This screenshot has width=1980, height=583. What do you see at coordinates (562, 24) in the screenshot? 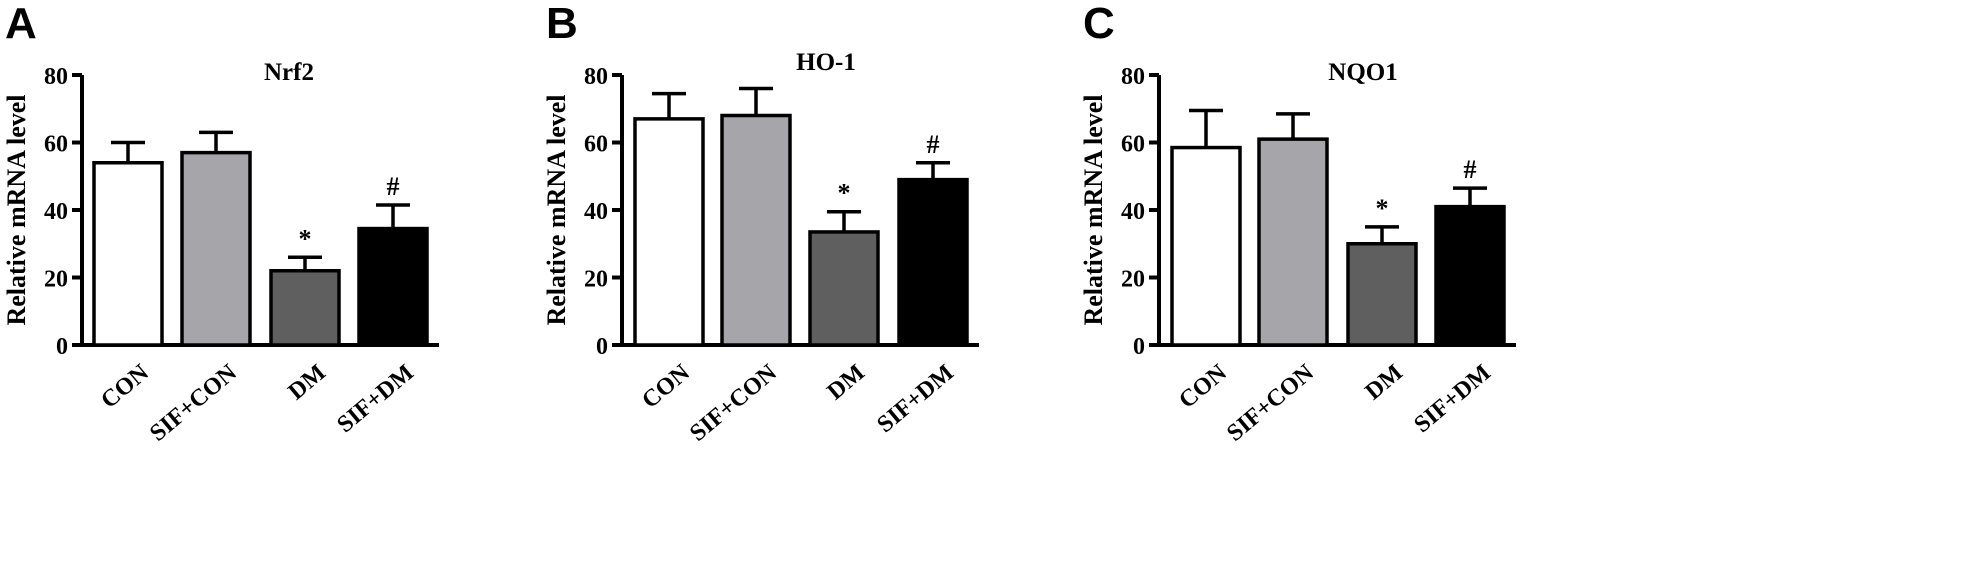
I see `panel-letter: B` at bounding box center [562, 24].